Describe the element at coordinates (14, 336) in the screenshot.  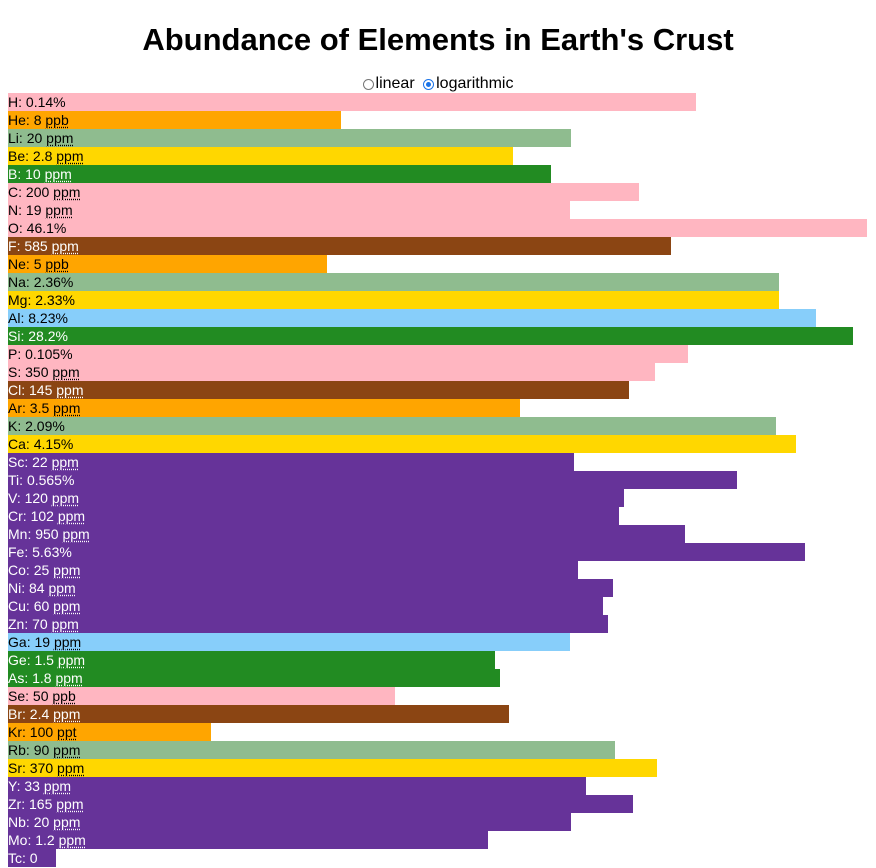
I see `element-symbol: Si` at that location.